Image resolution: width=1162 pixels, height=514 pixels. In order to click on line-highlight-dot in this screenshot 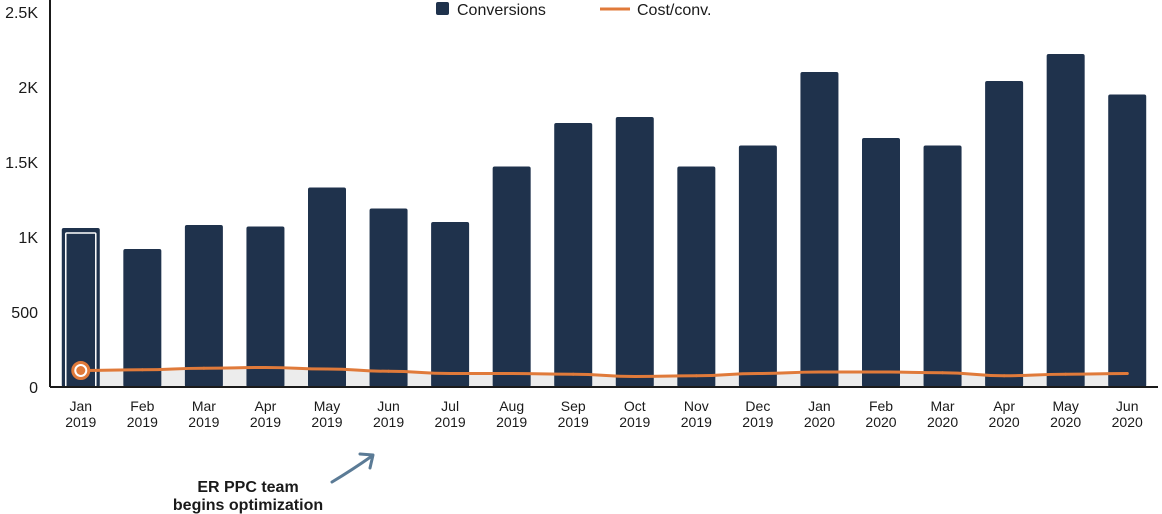, I will do `click(81, 370)`.